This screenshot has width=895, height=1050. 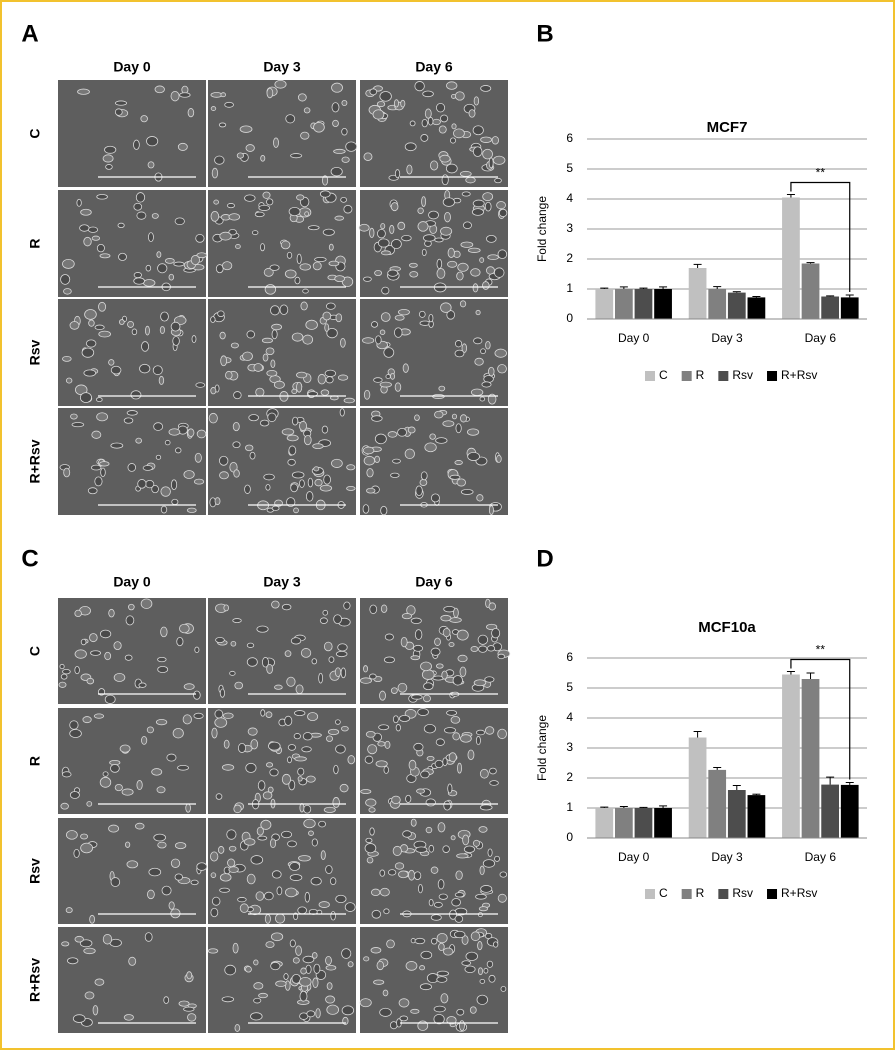 What do you see at coordinates (569, 807) in the screenshot?
I see `y-tick-label: 1` at bounding box center [569, 807].